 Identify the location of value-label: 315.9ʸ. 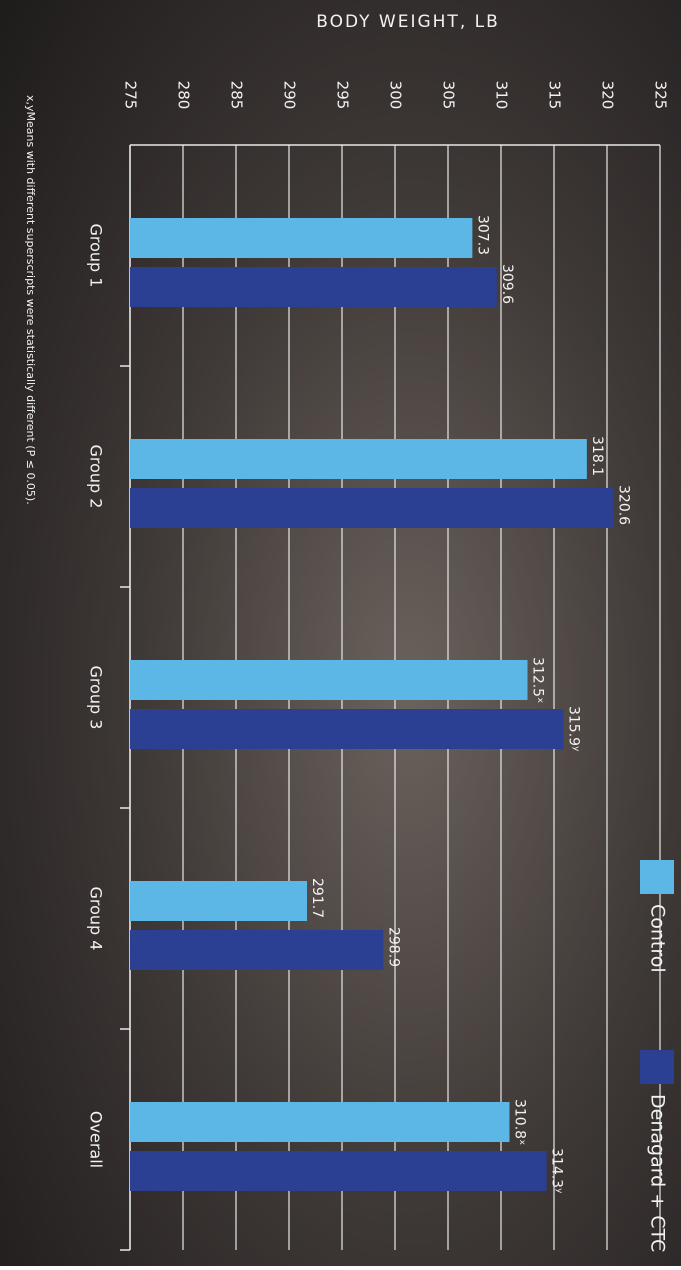
(574, 728).